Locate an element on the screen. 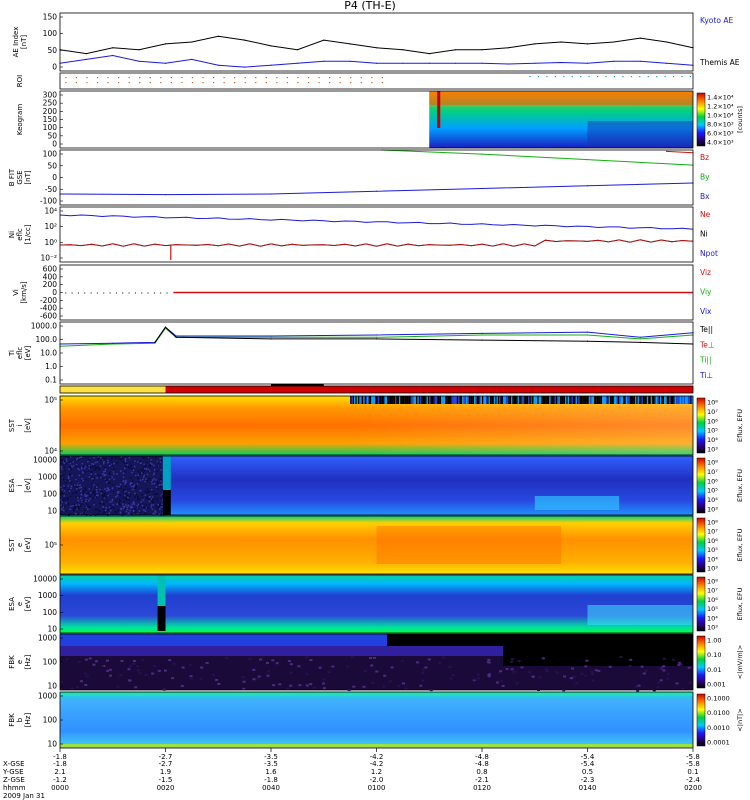 The width and height of the screenshot is (750, 800). ni-frame is located at coordinates (376, 234).